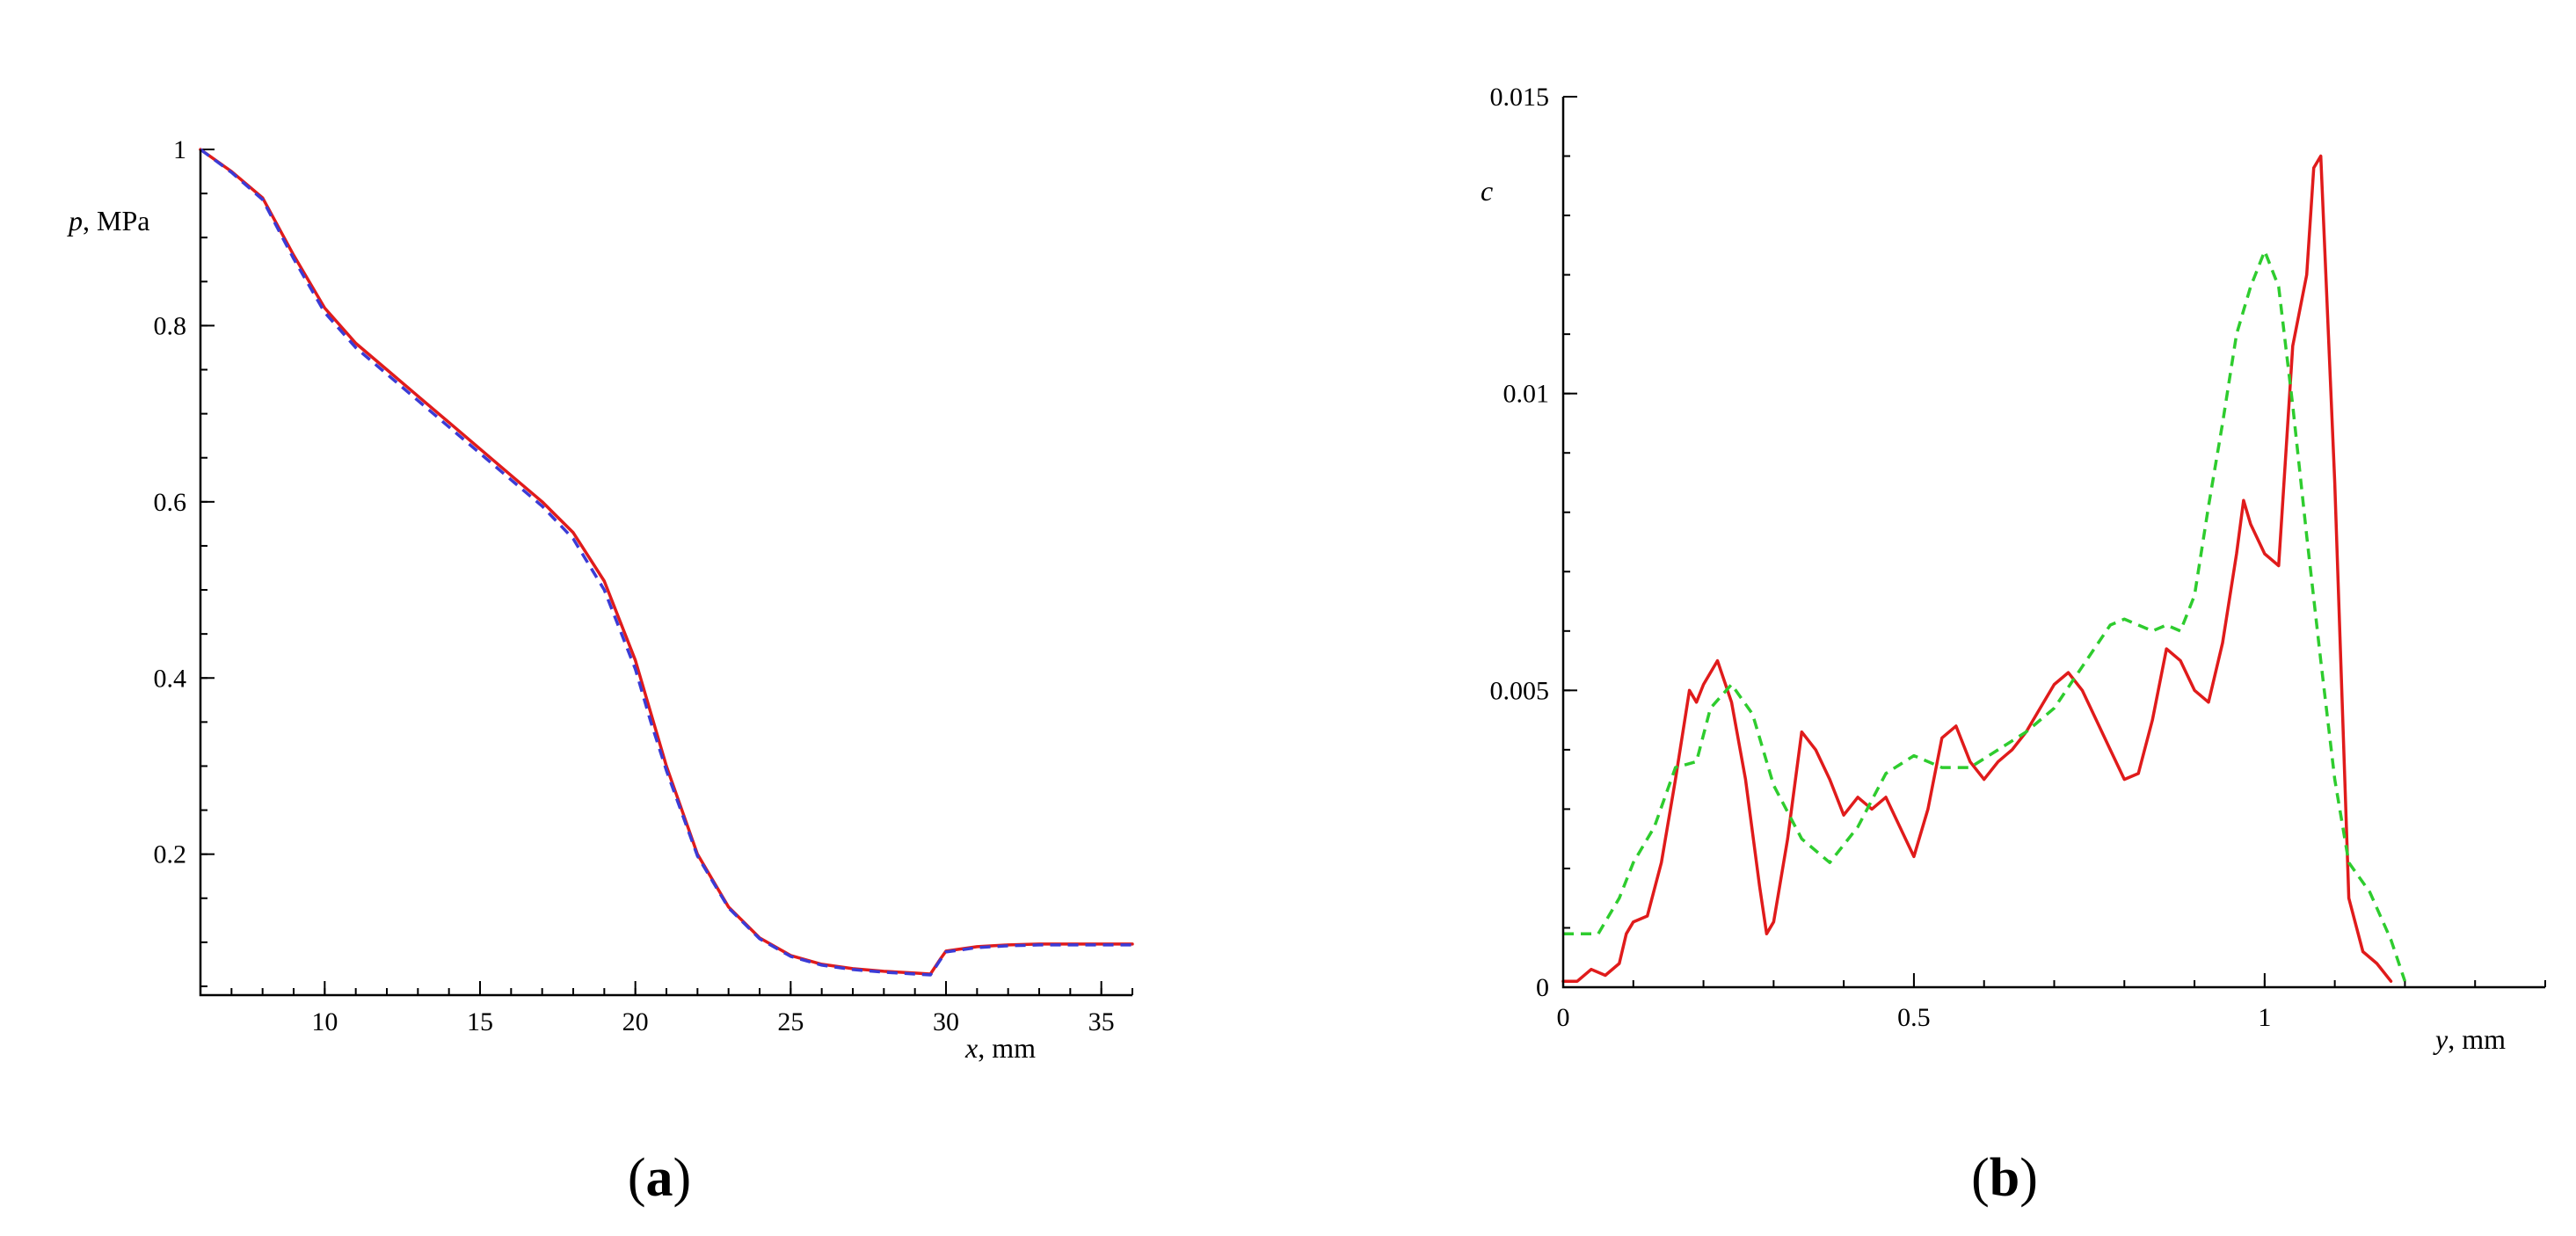 This screenshot has width=2576, height=1236. Describe the element at coordinates (116, 221) in the screenshot. I see `panel-a-y-unit: , MPa` at that location.